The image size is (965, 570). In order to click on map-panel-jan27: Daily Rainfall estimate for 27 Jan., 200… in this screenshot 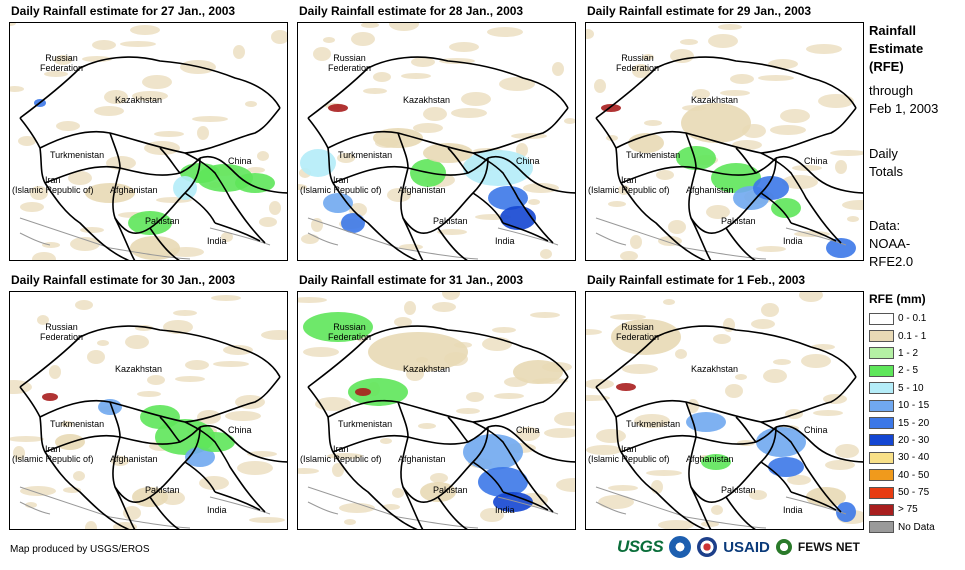, I will do `click(148, 132)`.